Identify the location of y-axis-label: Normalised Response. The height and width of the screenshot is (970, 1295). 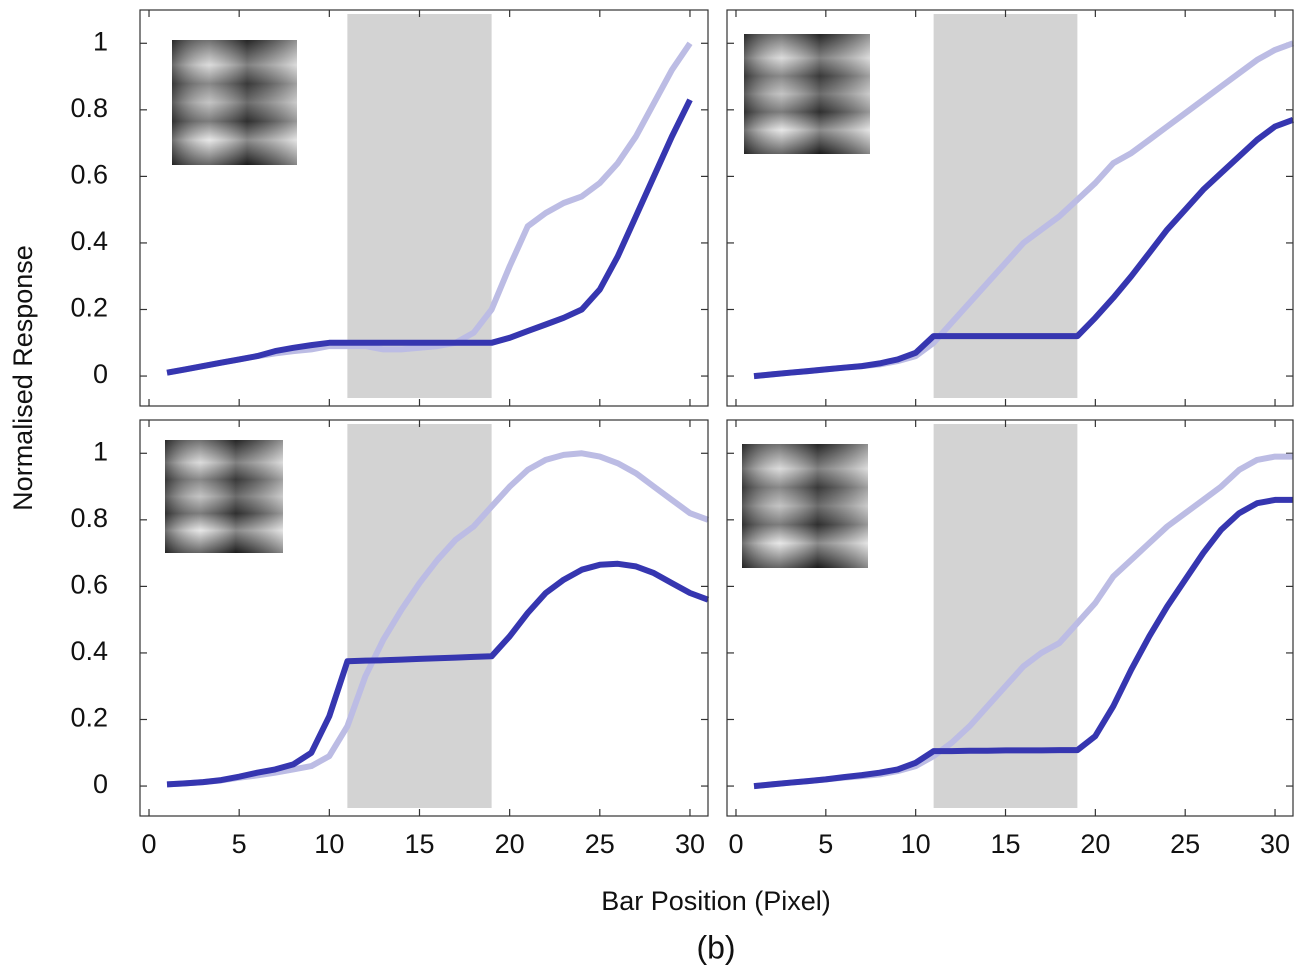
(23, 378).